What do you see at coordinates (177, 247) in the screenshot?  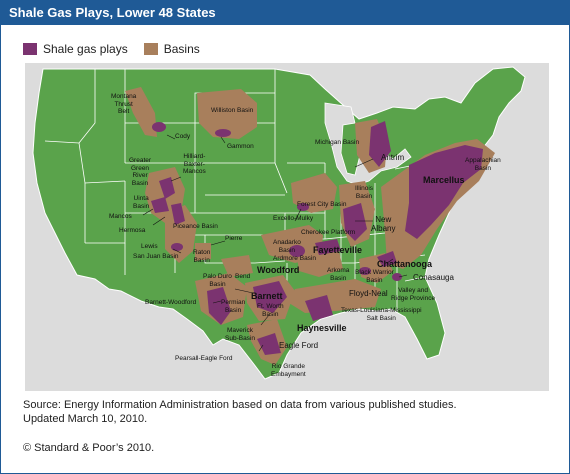 I see `play-lewis` at bounding box center [177, 247].